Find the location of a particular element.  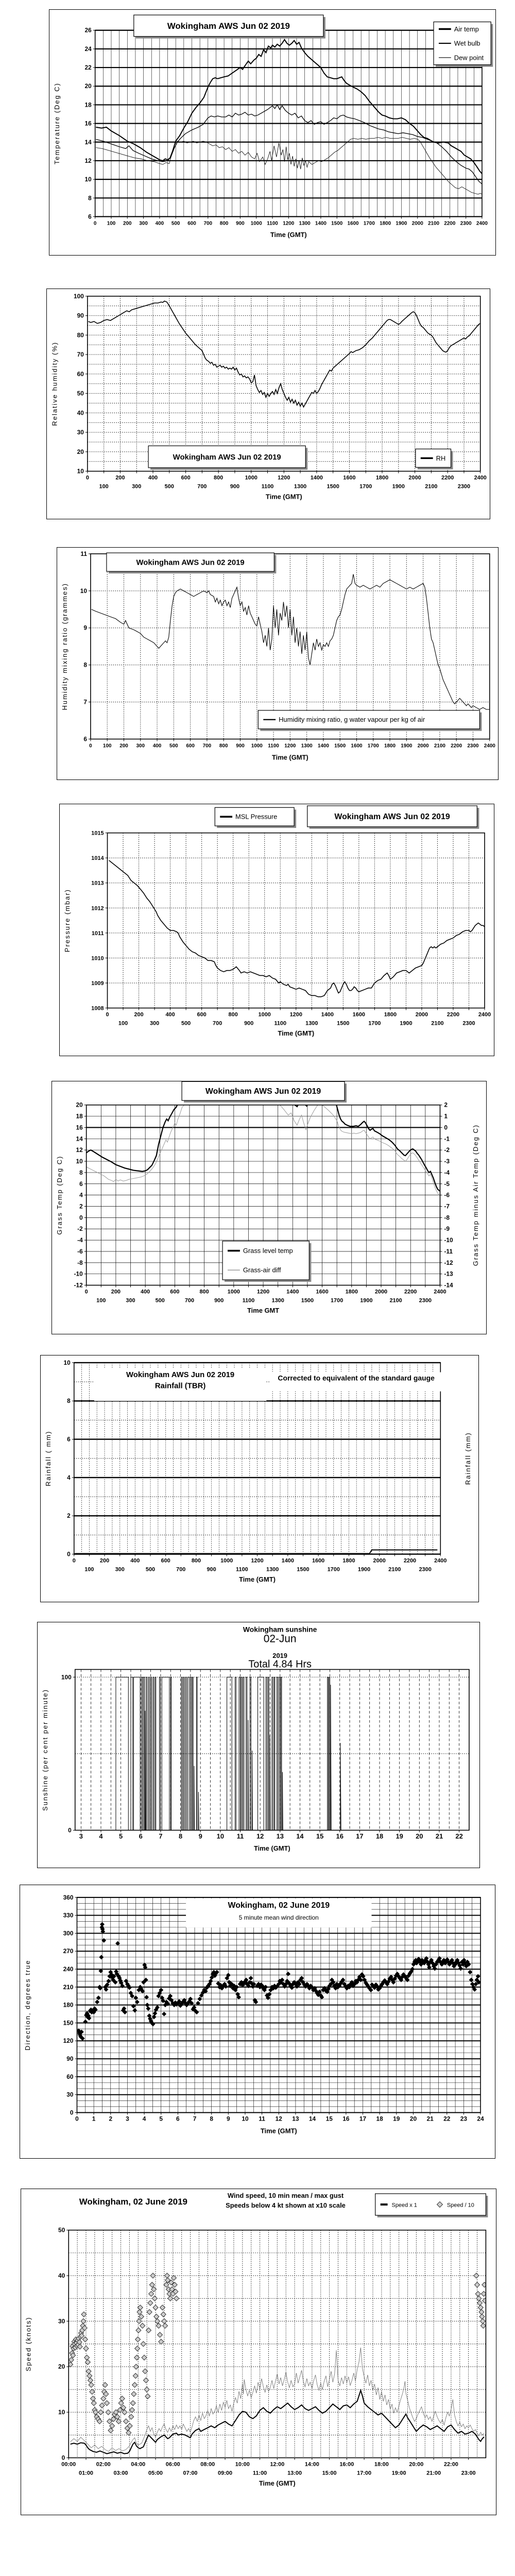

svg-text: 23:00 is located at coordinates (468, 2473).